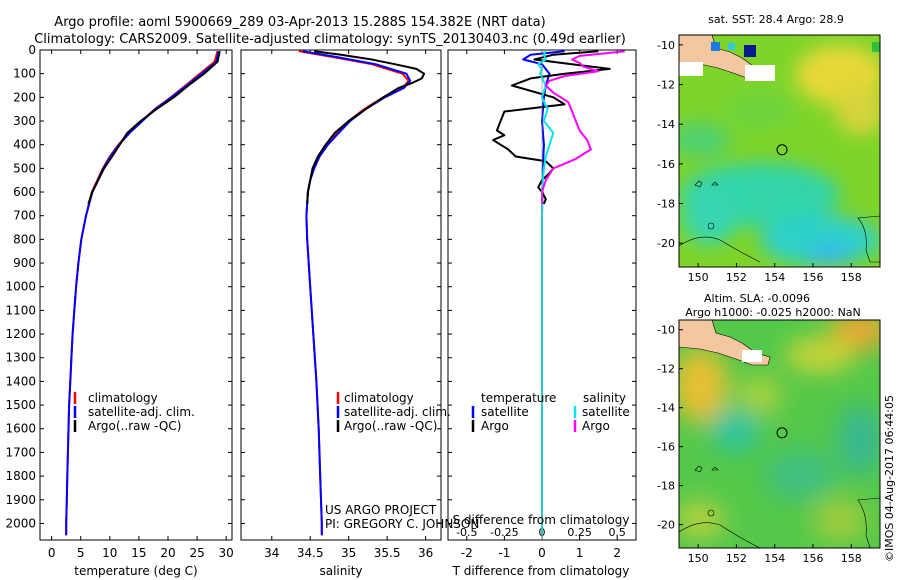 Image resolution: width=900 pixels, height=580 pixels. Describe the element at coordinates (20, 287) in the screenshot. I see `y-tick-label: 1000` at that location.